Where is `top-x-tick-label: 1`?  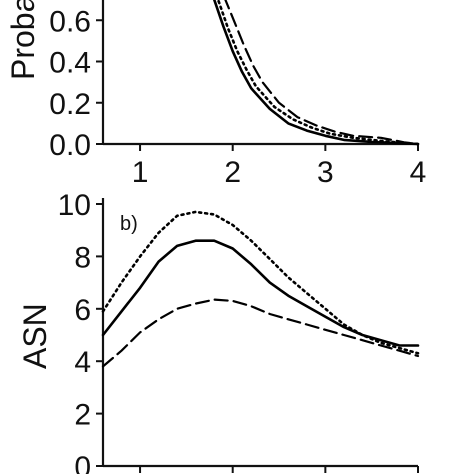
top-x-tick-label: 1 is located at coordinates (140, 172).